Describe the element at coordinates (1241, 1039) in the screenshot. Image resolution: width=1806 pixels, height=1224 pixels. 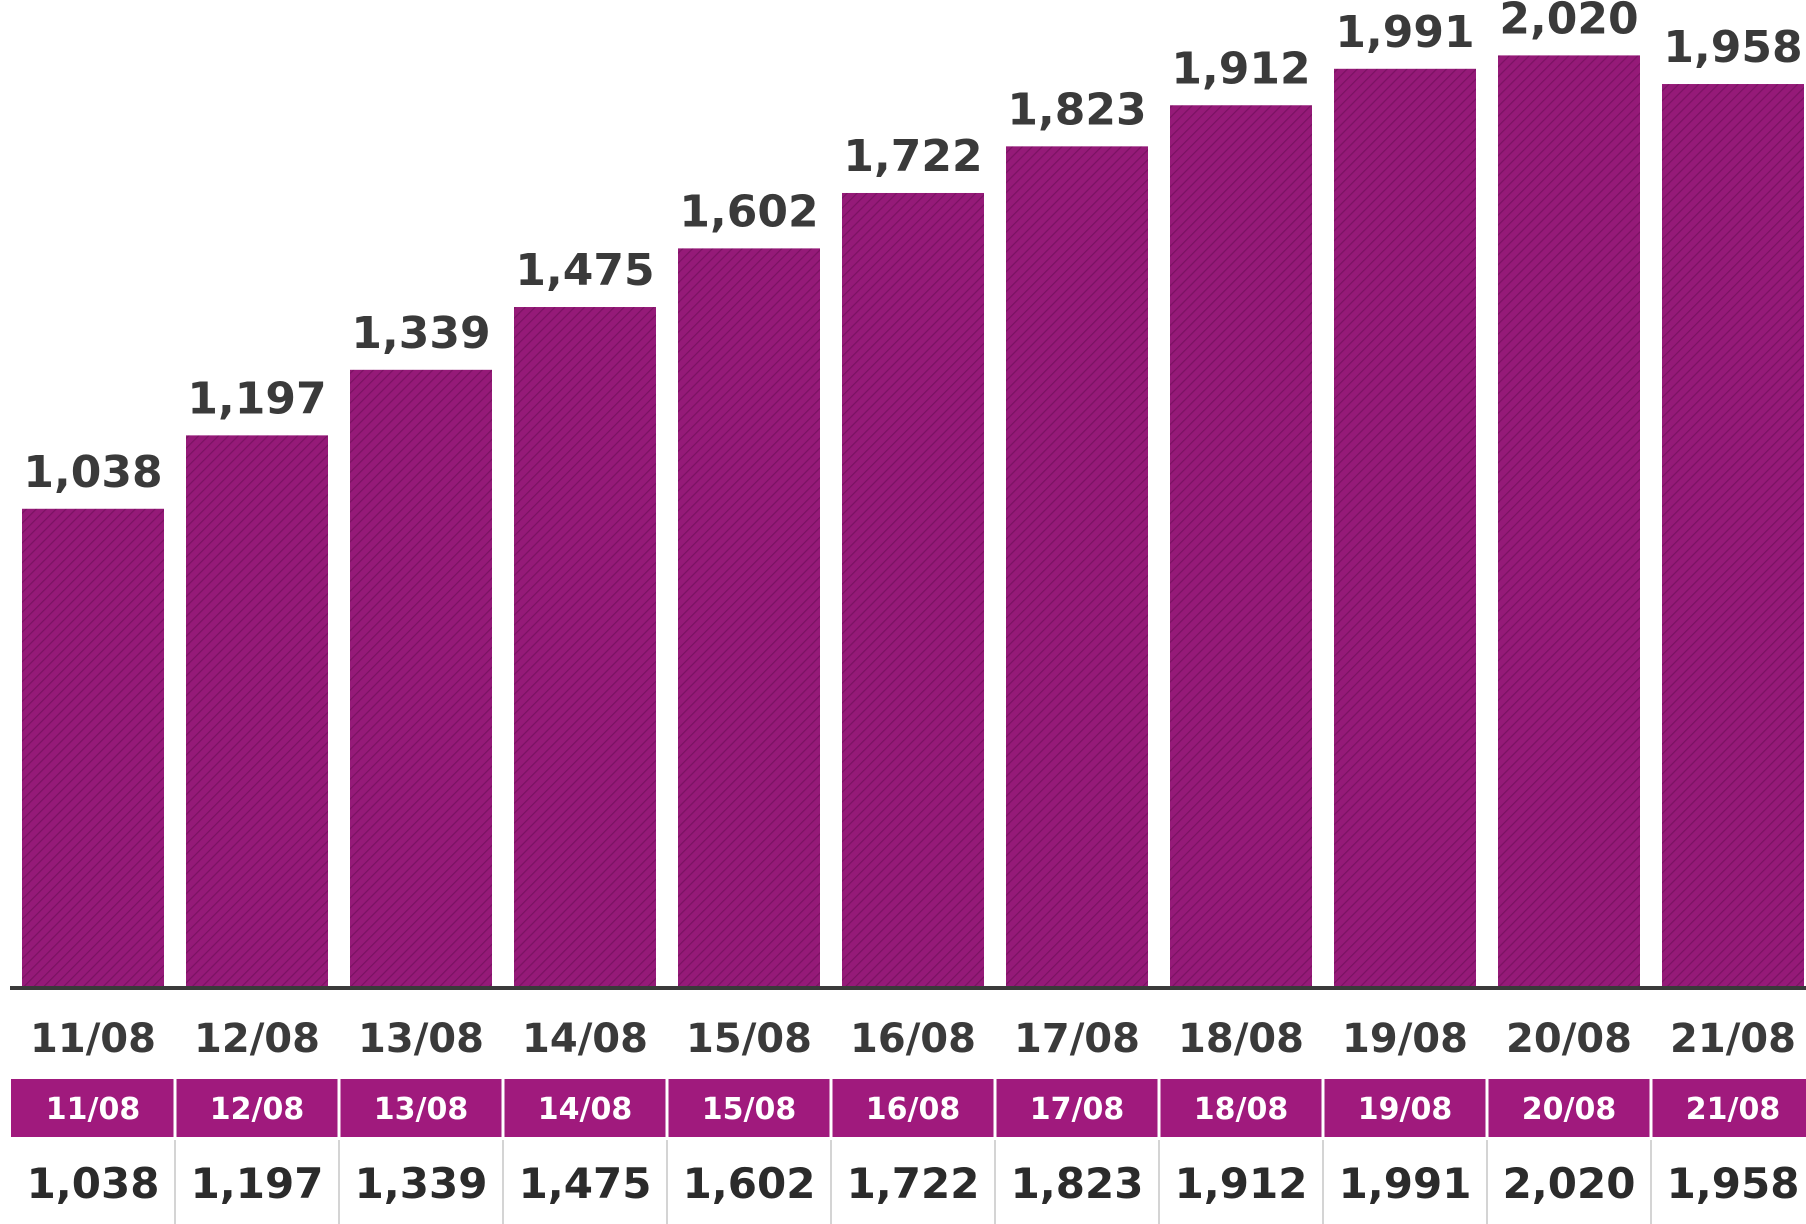
I see `x-tick-label: 18/08` at that location.